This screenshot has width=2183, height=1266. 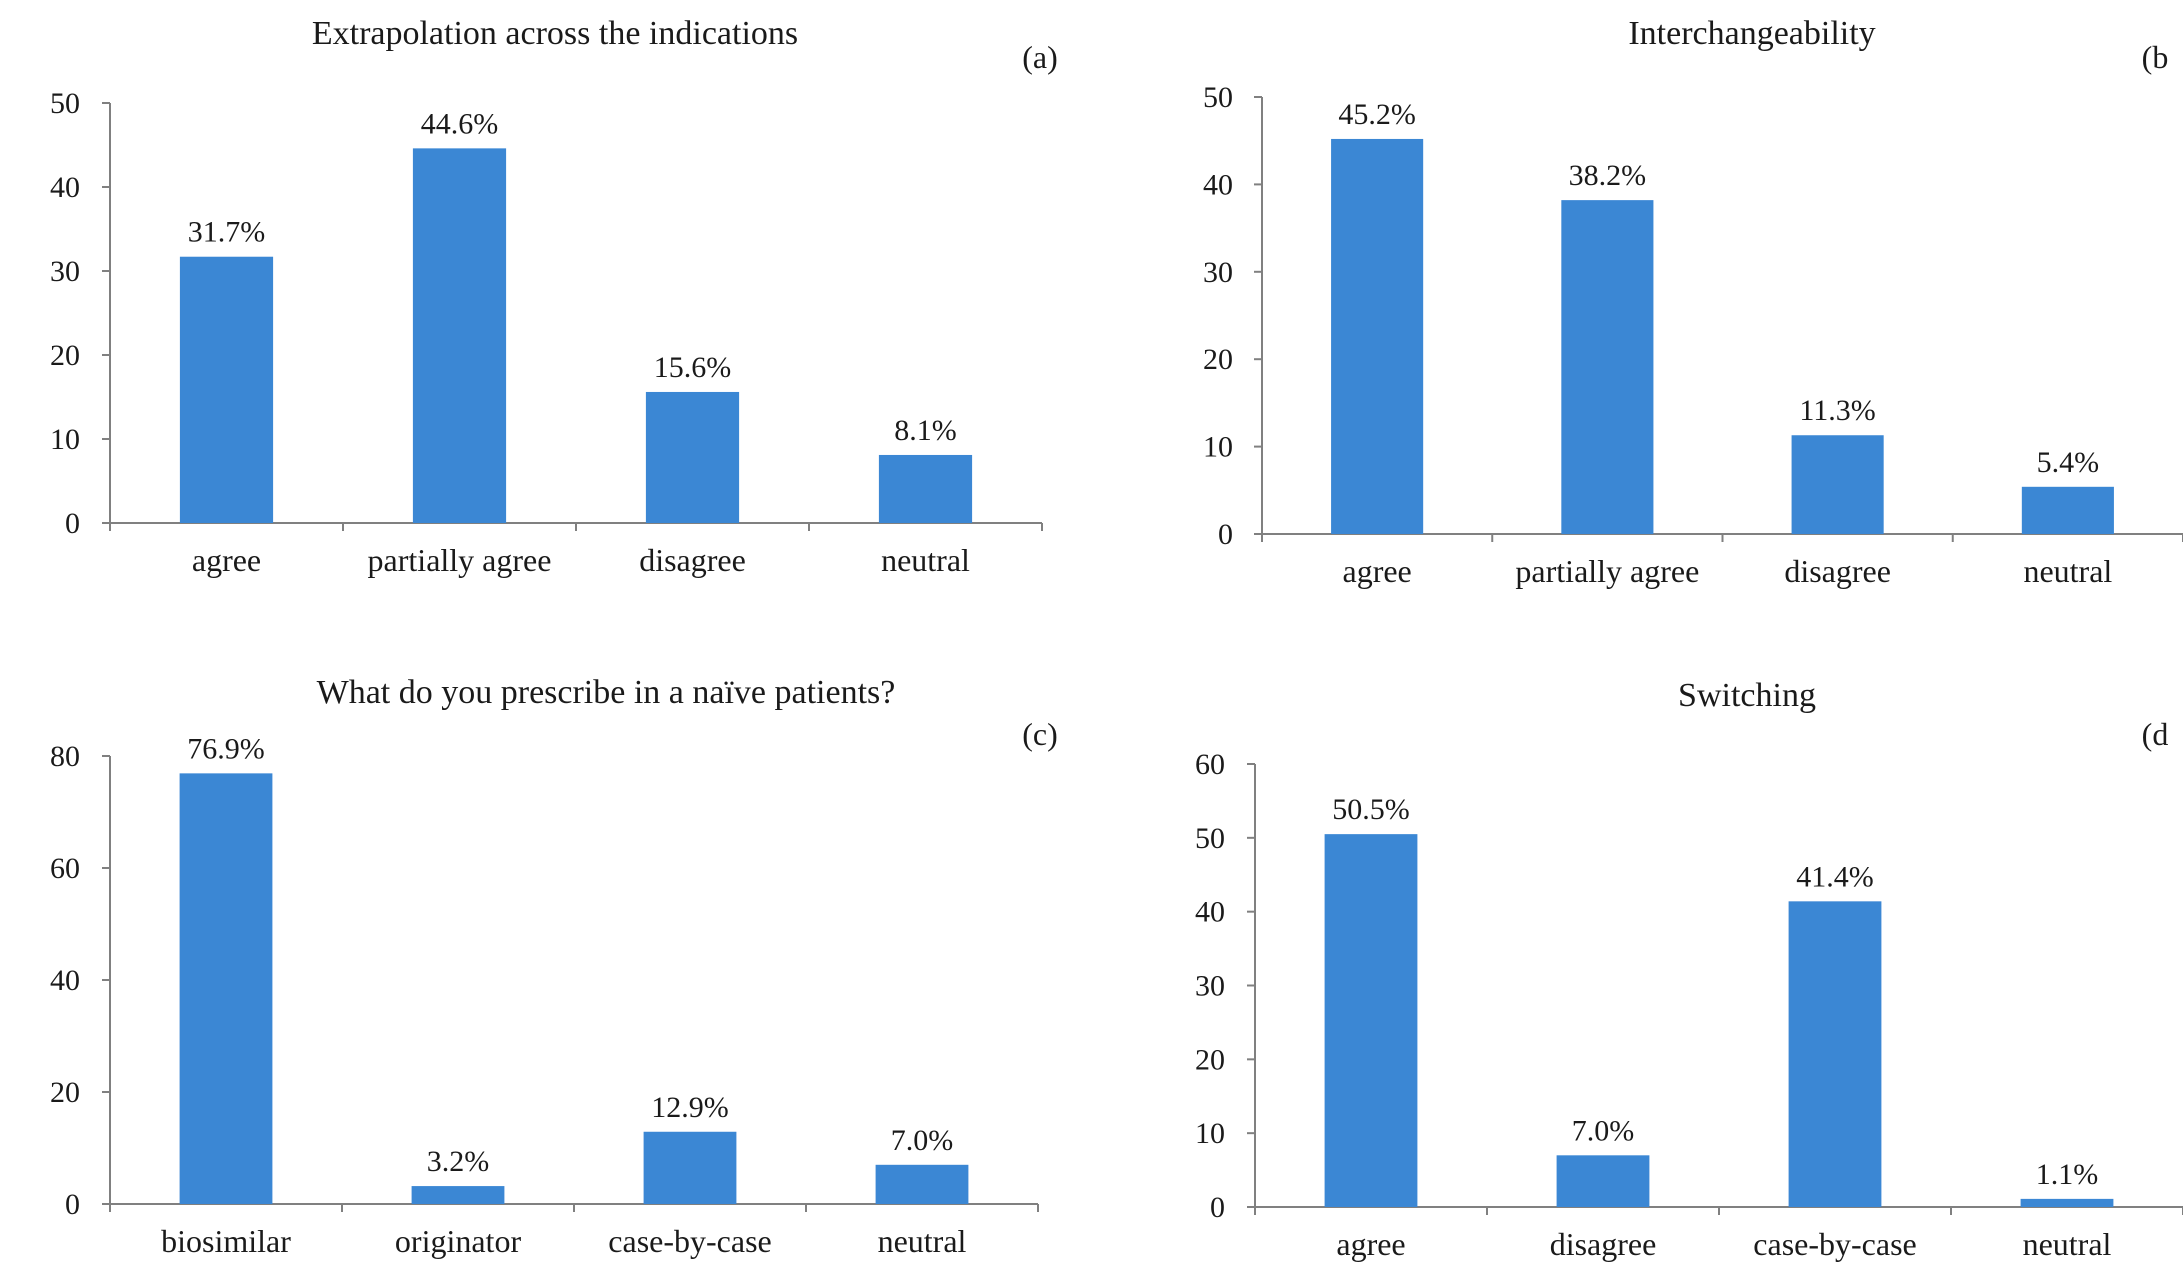 I want to click on panel-a-panel-label: (a), so click(x=1040, y=57).